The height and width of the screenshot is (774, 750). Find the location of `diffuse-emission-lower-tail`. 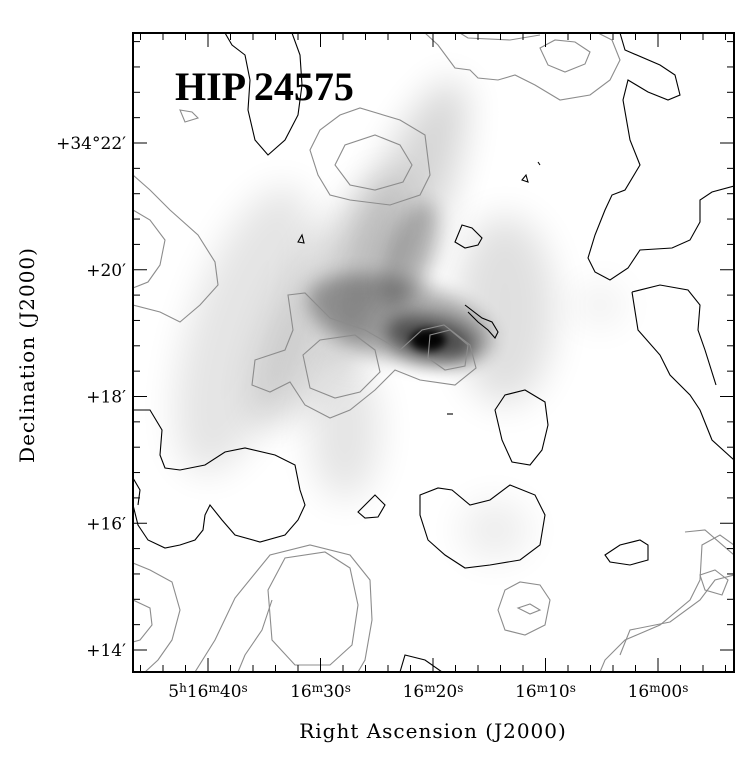

diffuse-emission-lower-tail is located at coordinates (345, 430).